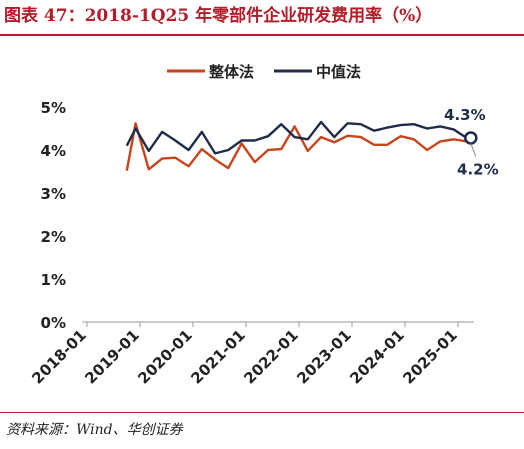  I want to click on median-end-label: 4.3%, so click(465, 115).